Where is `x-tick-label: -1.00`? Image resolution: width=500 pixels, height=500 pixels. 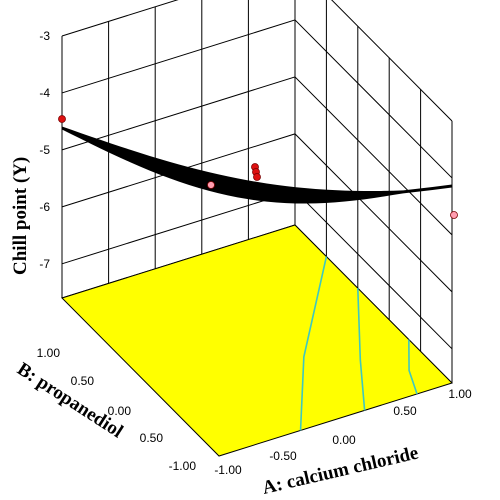 x-tick-label: -1.00 is located at coordinates (228, 470).